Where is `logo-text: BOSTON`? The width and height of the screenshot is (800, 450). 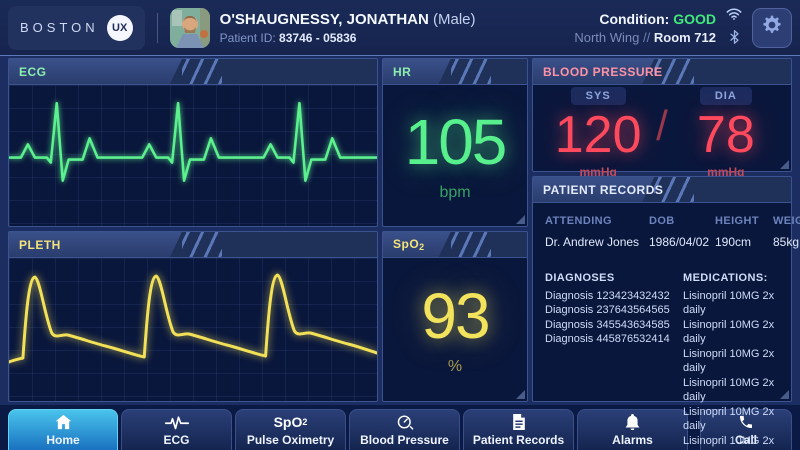 logo-text: BOSTON is located at coordinates (59, 27).